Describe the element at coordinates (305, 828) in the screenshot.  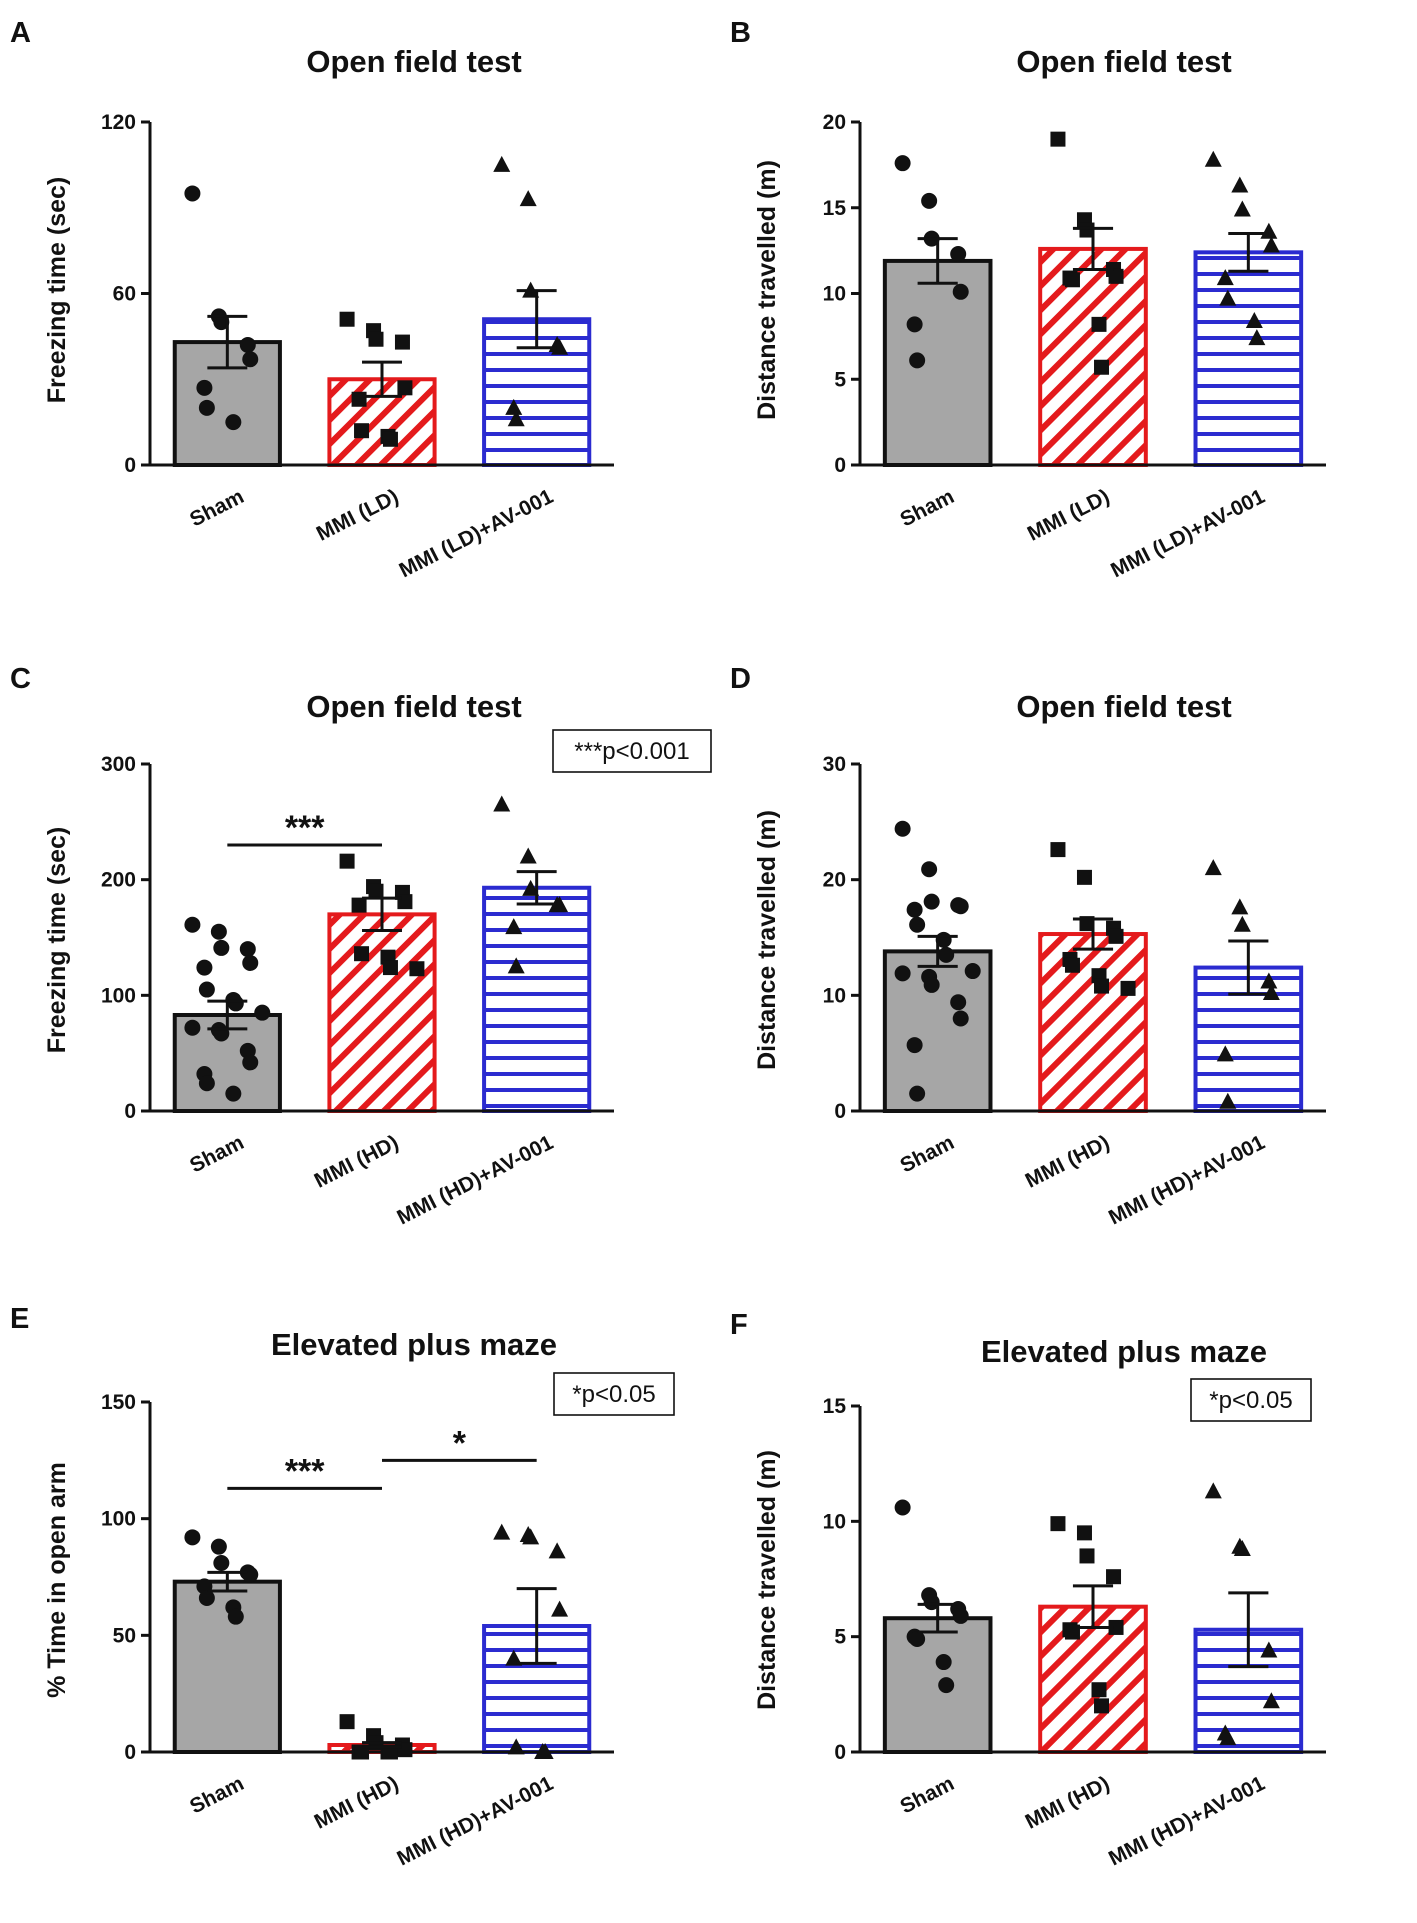
I see `significance-stars: ***` at that location.